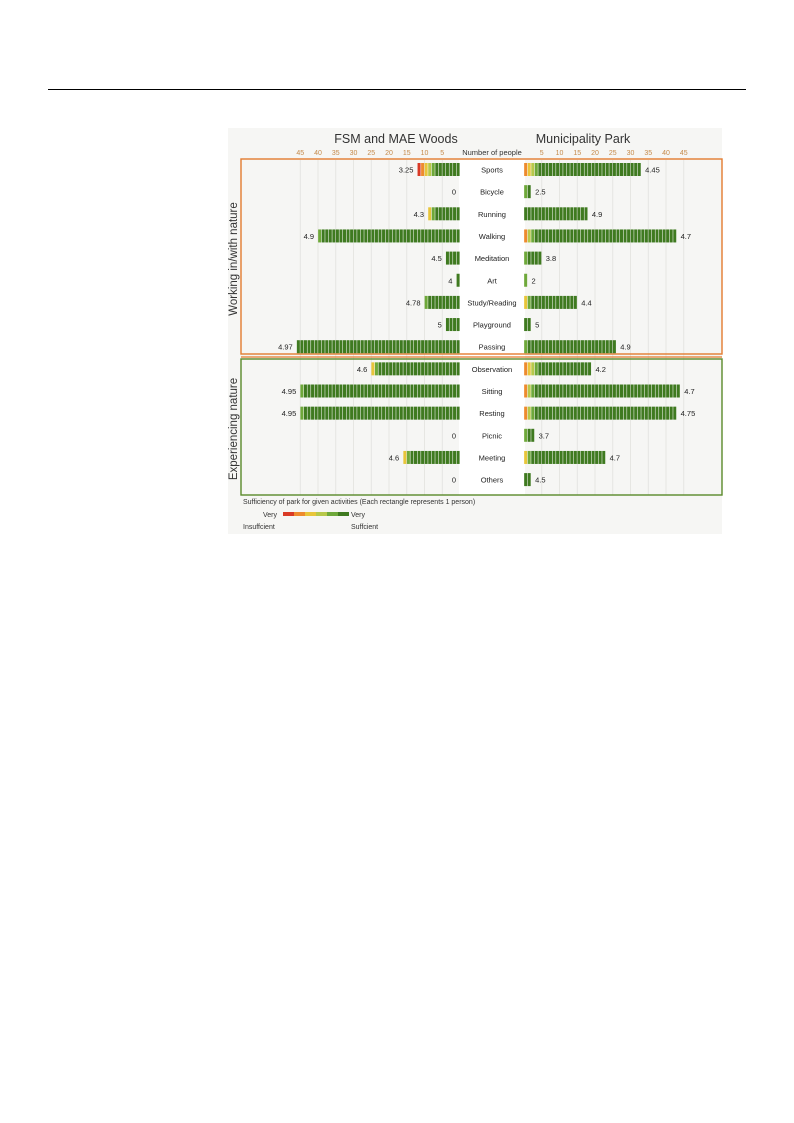  Describe the element at coordinates (481, 256) in the screenshot. I see `frame-working` at that location.